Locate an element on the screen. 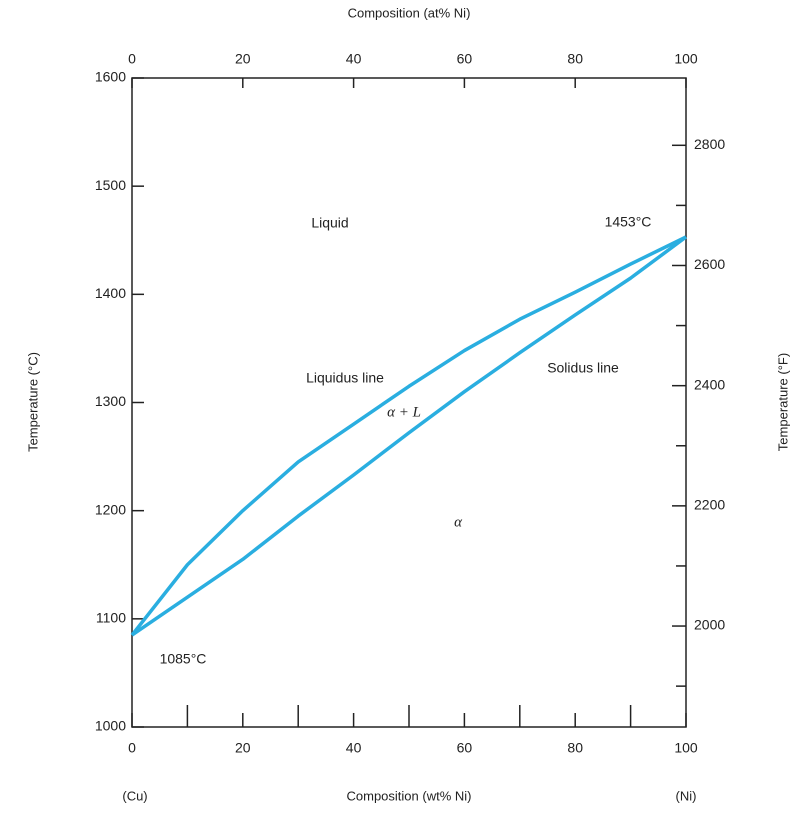 This screenshot has width=800, height=829. y-tick-label: 1200 is located at coordinates (110, 509).